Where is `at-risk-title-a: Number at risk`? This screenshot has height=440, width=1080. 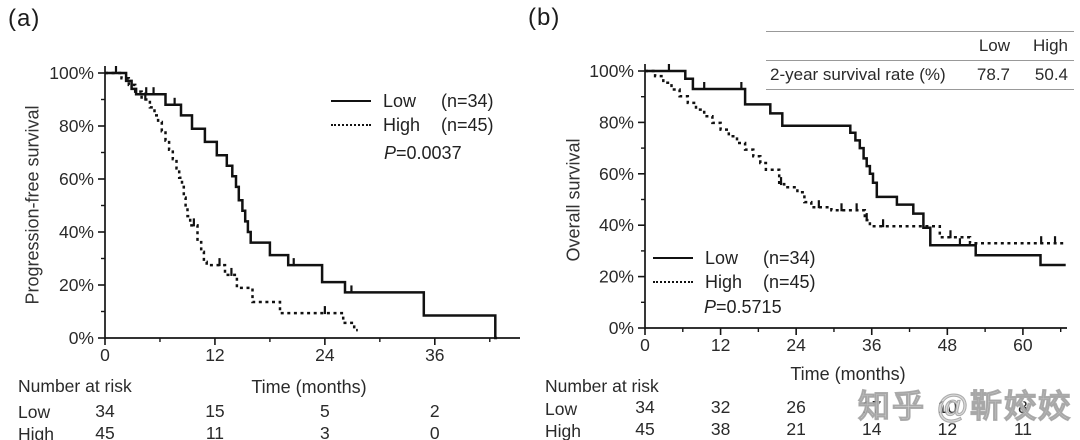
at-risk-title-a: Number at risk is located at coordinates (75, 386).